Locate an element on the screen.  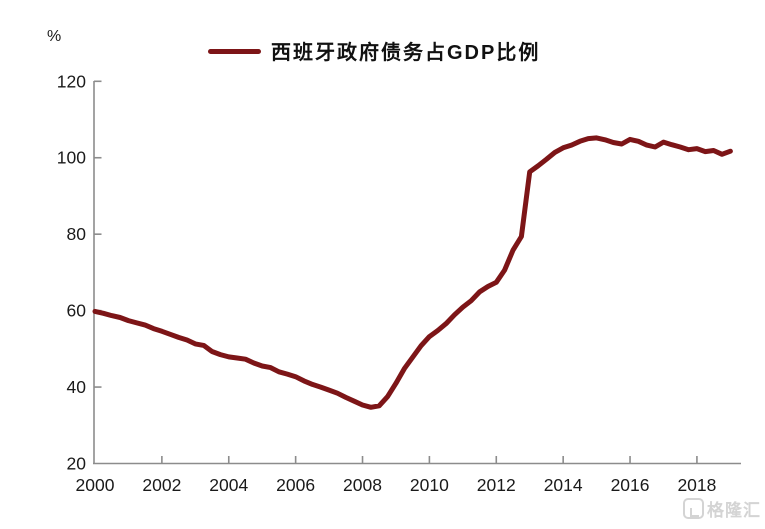
watermark: 格隆汇 is located at coordinates (722, 508).